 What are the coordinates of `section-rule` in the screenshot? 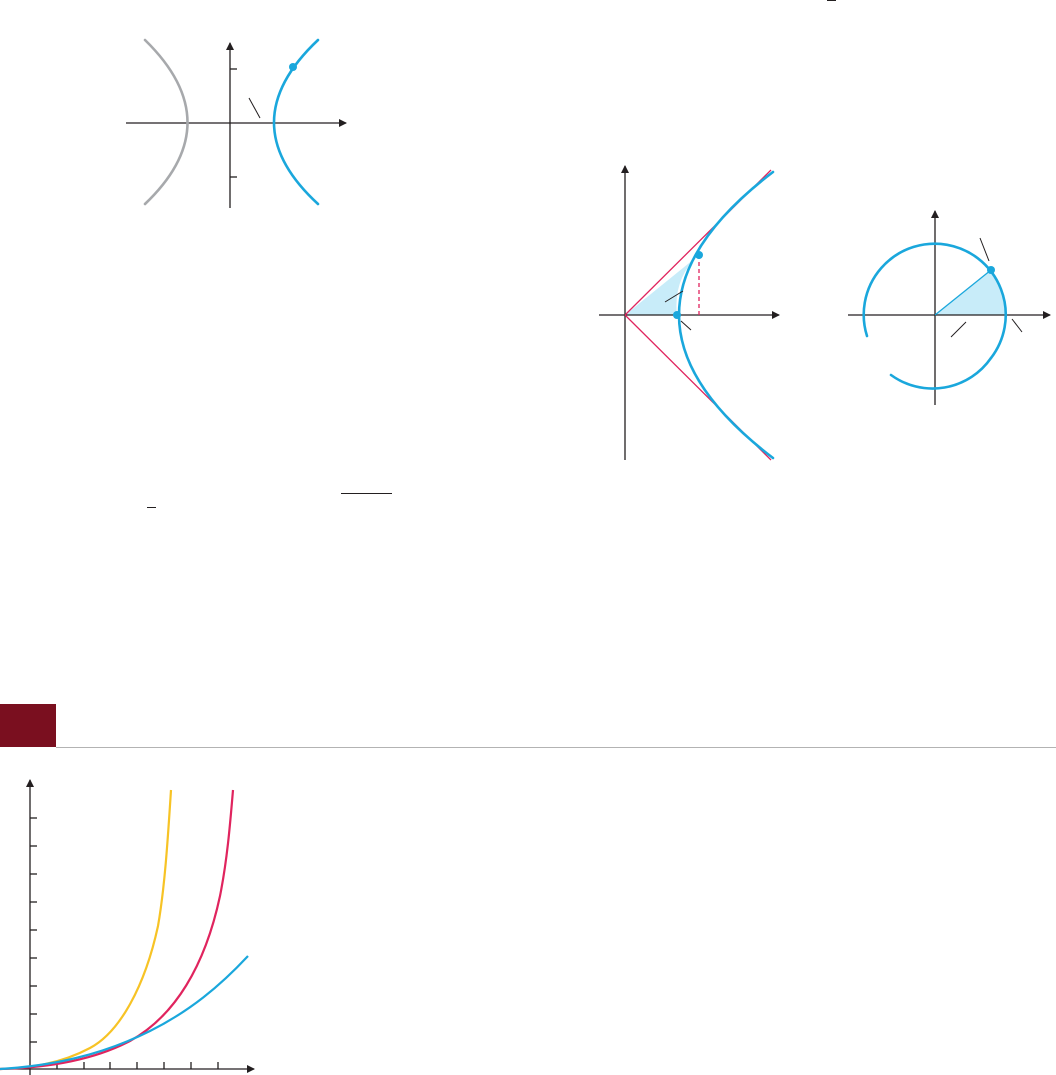 It's located at (556, 747).